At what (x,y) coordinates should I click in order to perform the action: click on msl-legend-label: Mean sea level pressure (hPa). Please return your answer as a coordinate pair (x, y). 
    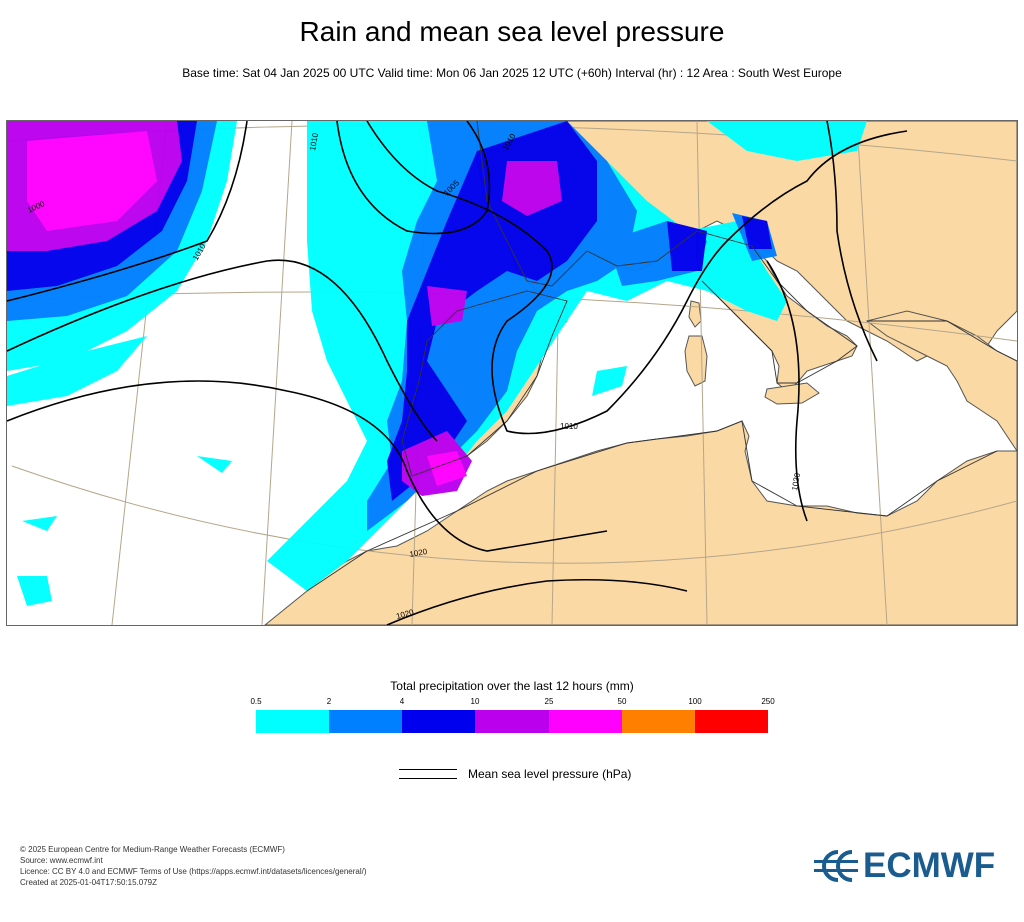
    Looking at the image, I should click on (550, 774).